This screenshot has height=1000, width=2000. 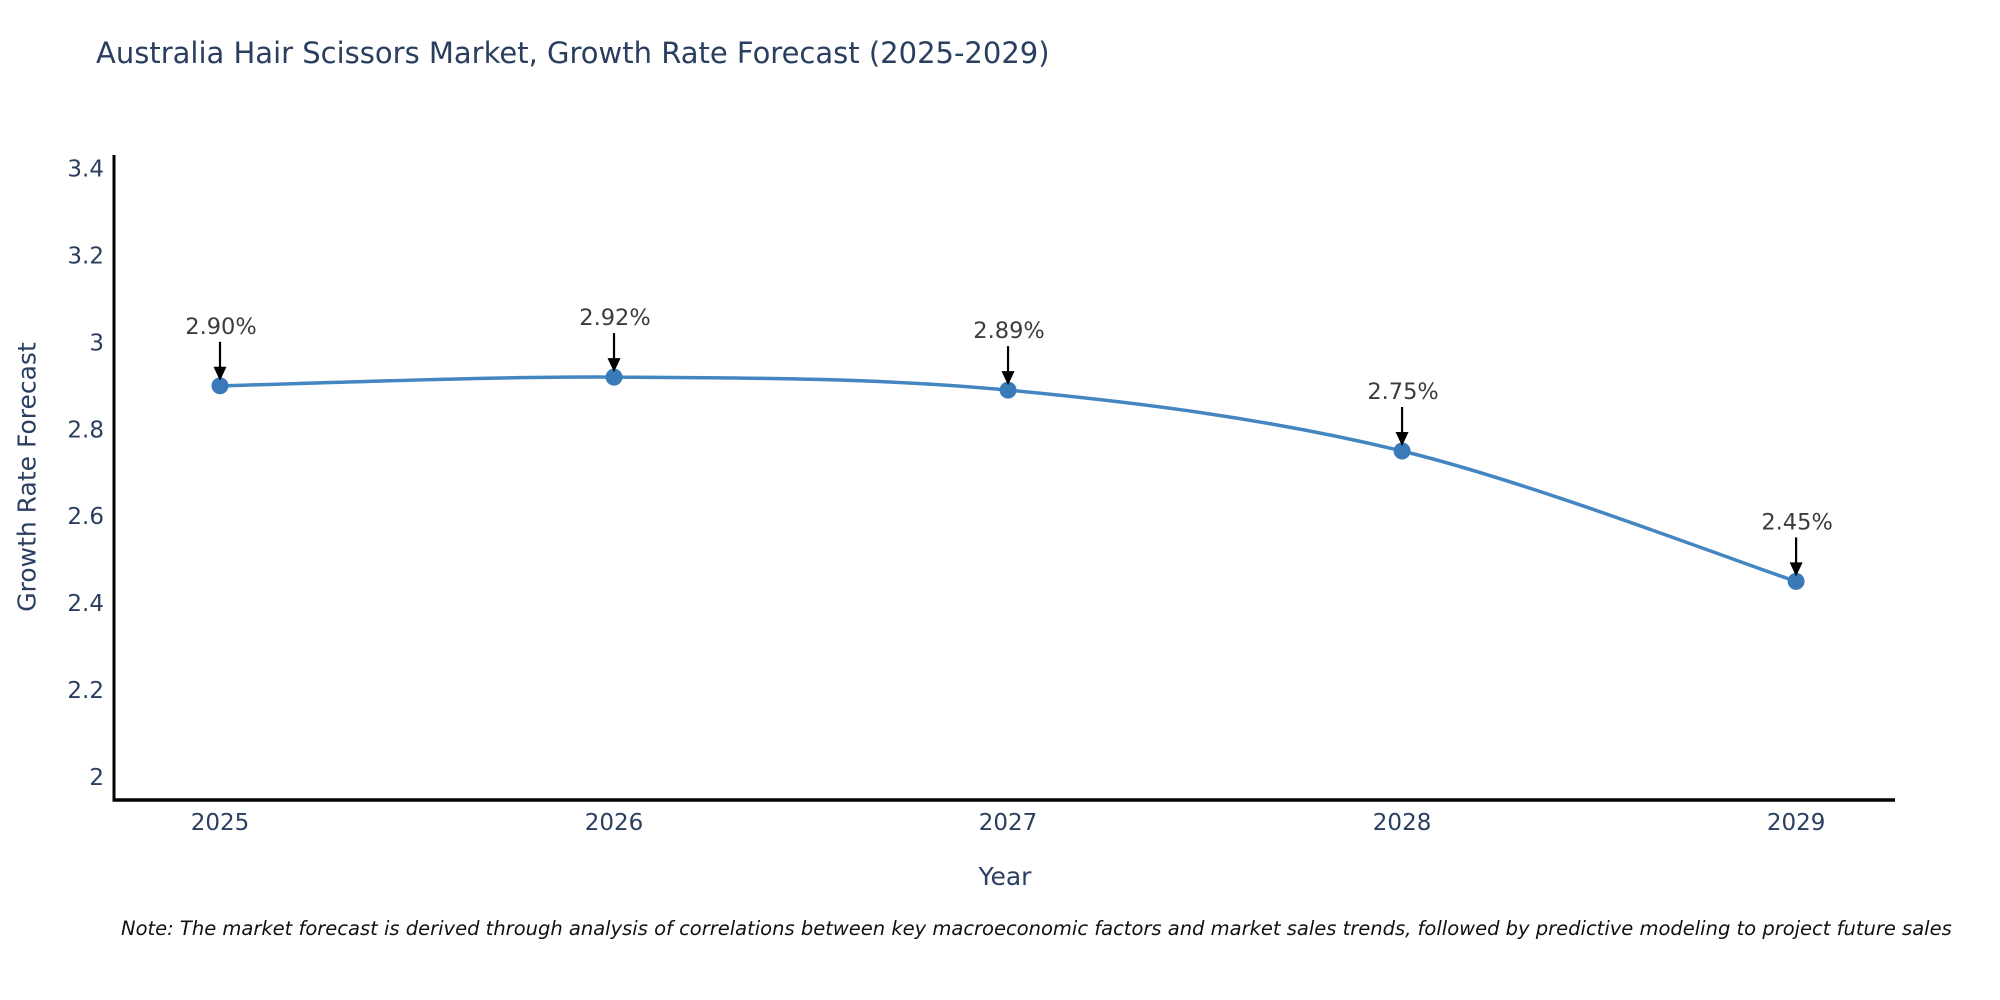 What do you see at coordinates (614, 318) in the screenshot?
I see `data-point-label: 2.92%` at bounding box center [614, 318].